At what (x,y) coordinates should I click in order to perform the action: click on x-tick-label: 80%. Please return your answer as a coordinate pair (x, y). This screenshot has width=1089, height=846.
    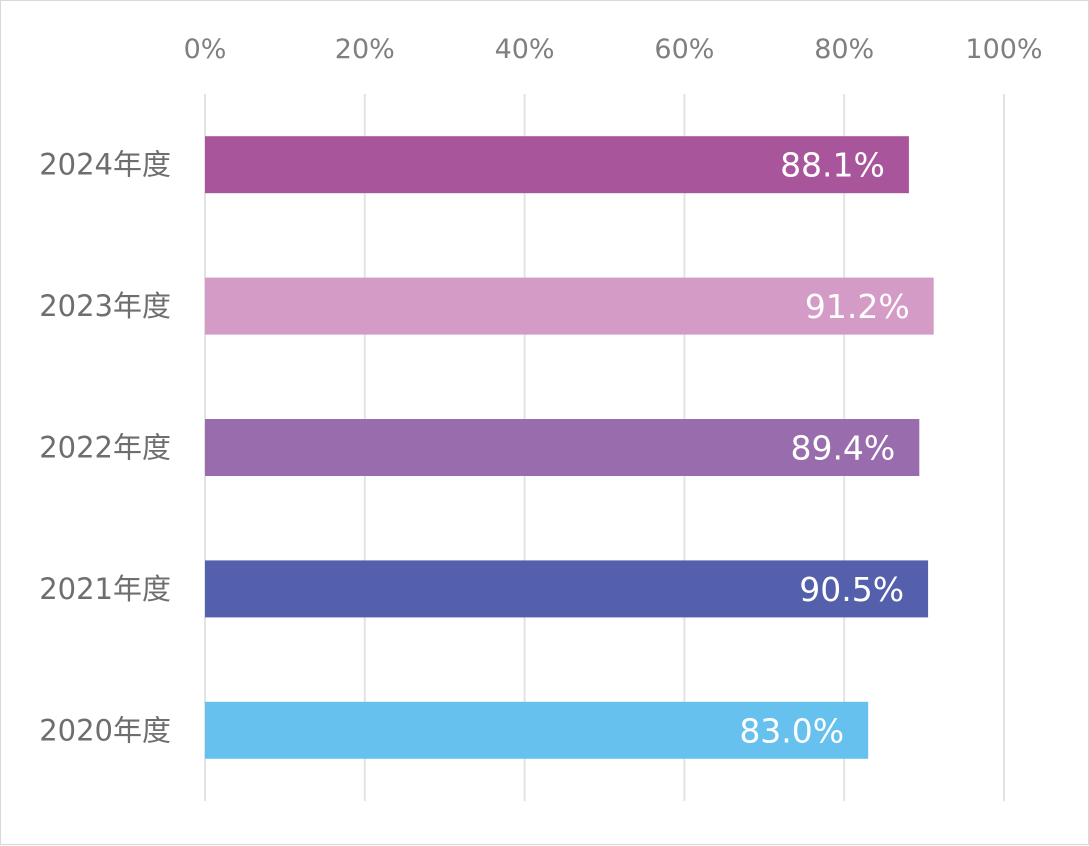
    Looking at the image, I should click on (844, 49).